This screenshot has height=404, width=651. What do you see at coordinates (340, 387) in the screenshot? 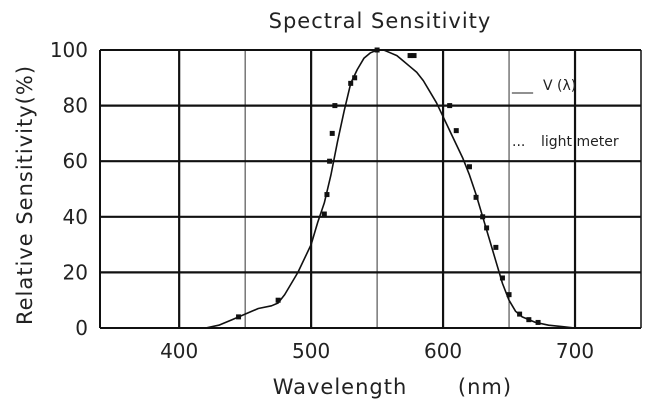
I see `x-axis-label: Wavelength` at bounding box center [340, 387].